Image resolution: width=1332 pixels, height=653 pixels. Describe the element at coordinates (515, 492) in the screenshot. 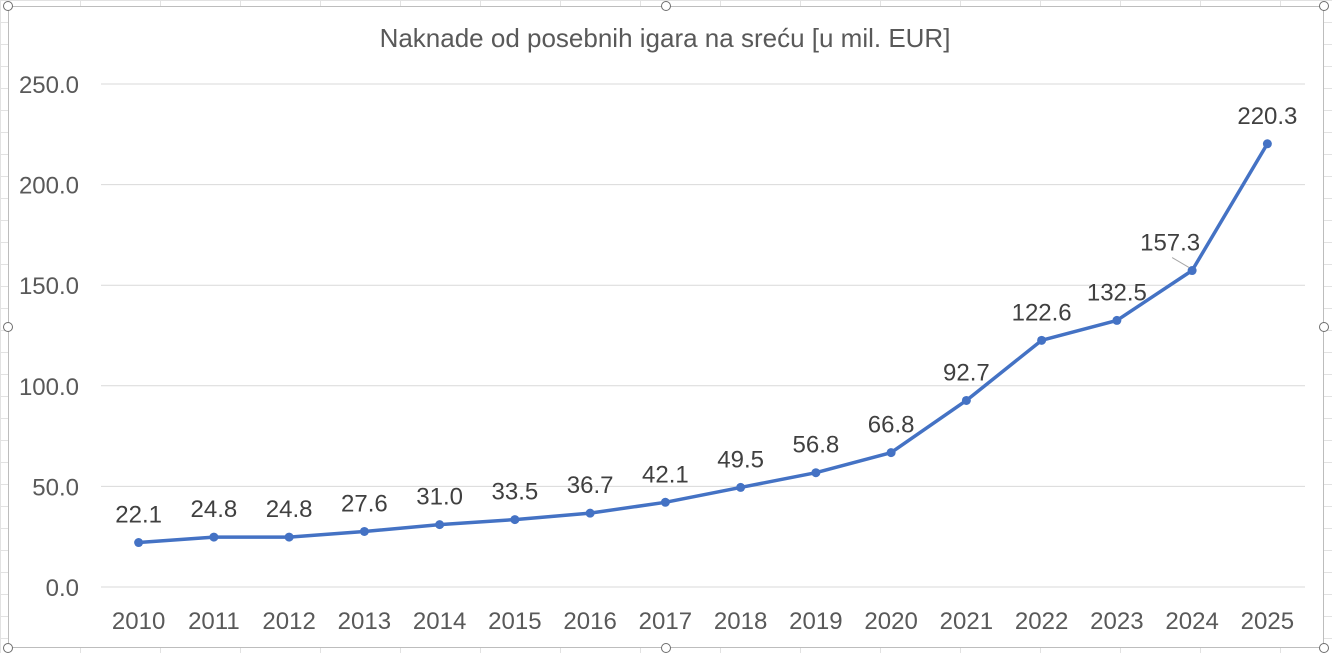

I see `data-label: 33.5` at that location.